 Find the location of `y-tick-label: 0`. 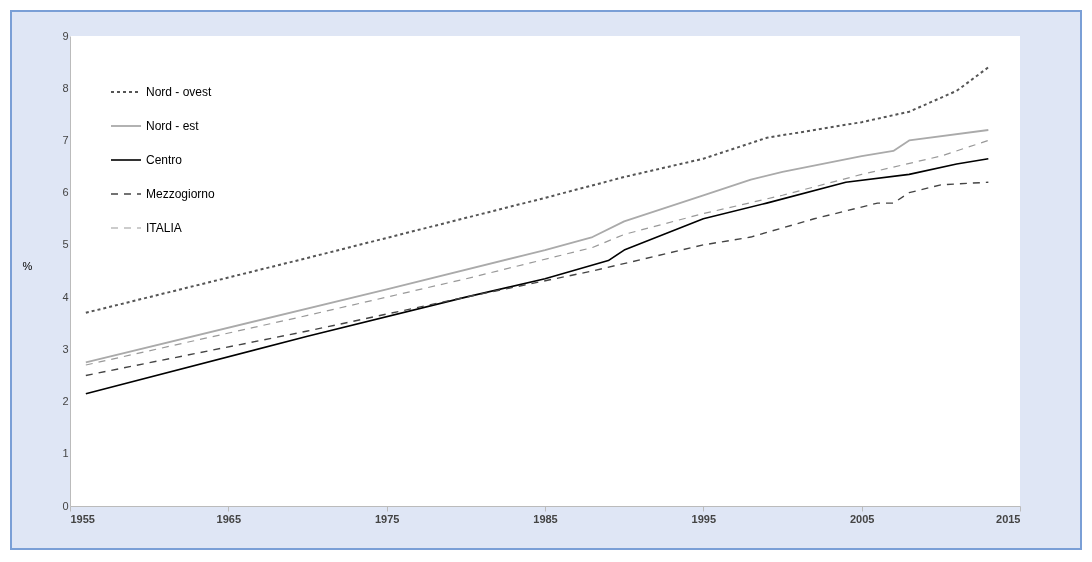

y-tick-label: 0 is located at coordinates (65, 505).